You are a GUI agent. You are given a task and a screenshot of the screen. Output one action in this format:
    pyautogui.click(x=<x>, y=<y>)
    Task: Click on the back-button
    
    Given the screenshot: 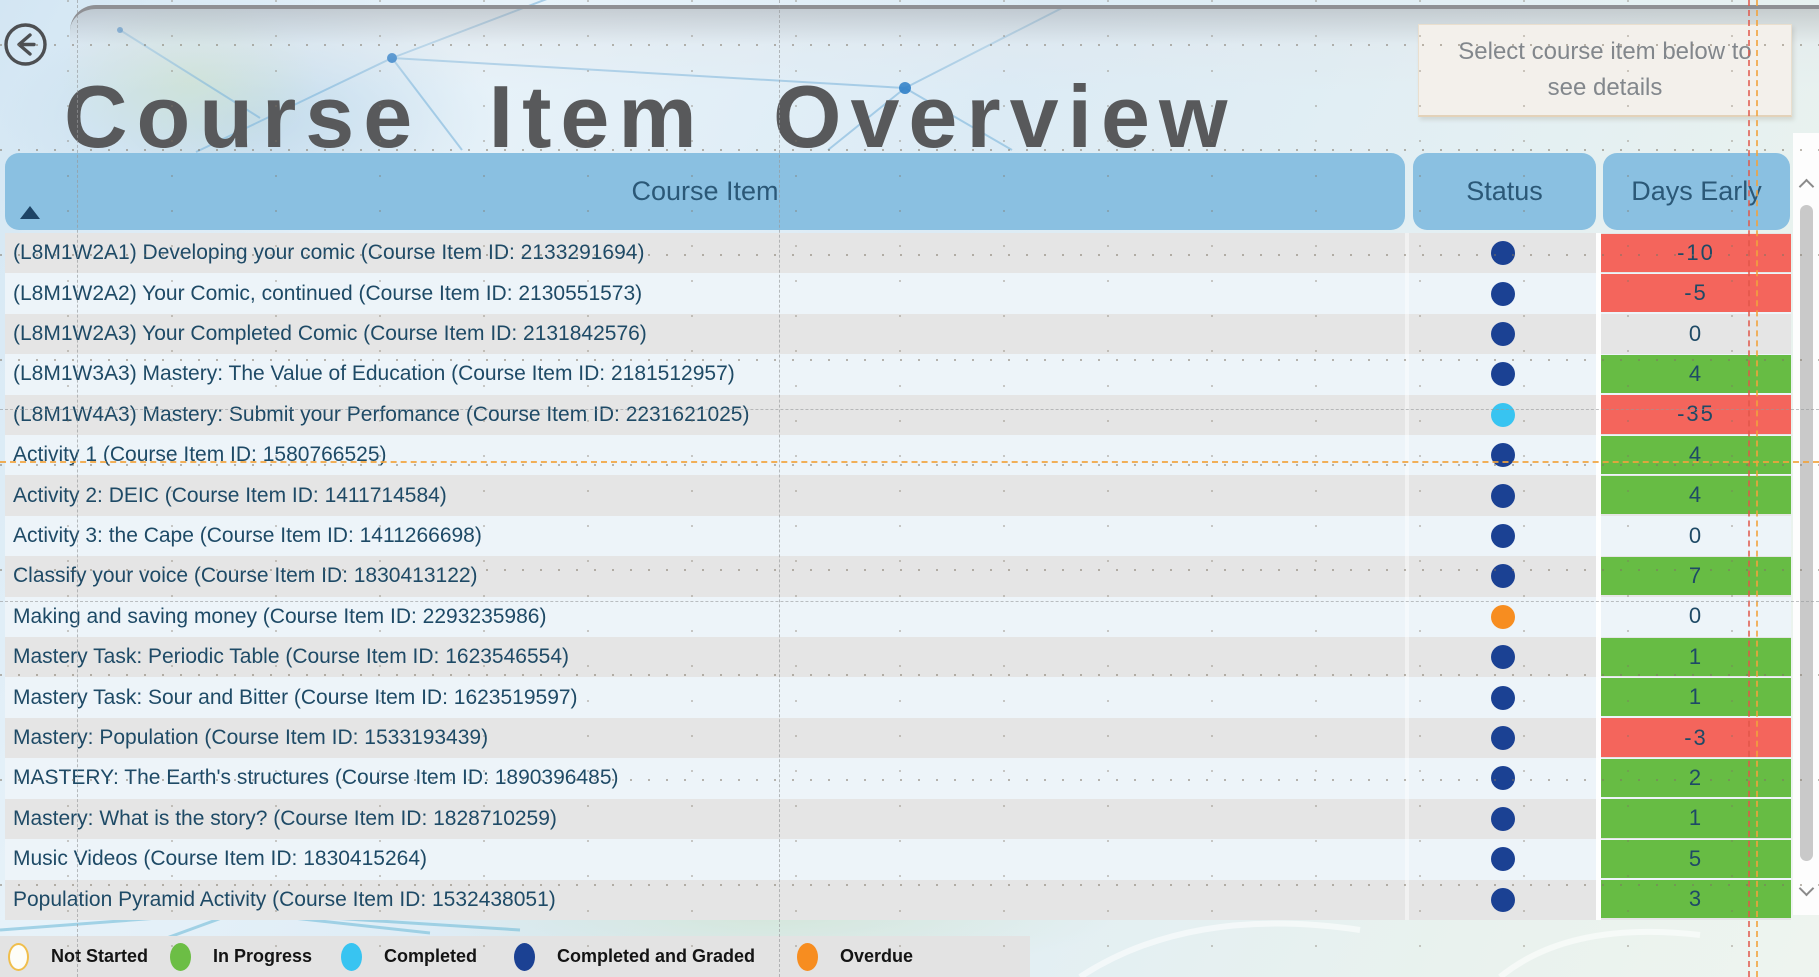 What is the action you would take?
    pyautogui.click(x=25, y=44)
    